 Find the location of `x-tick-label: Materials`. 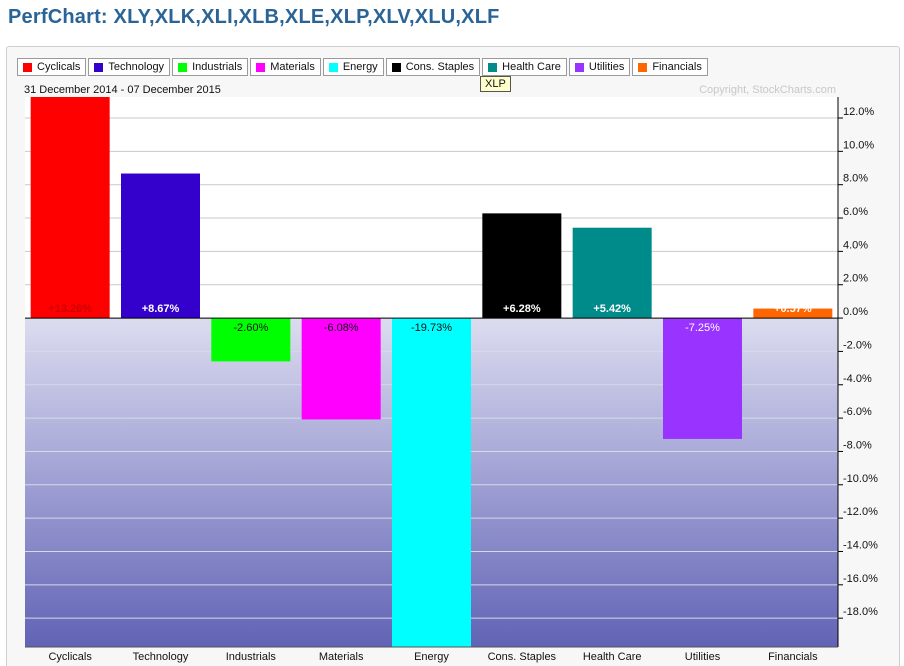

x-tick-label: Materials is located at coordinates (341, 657).